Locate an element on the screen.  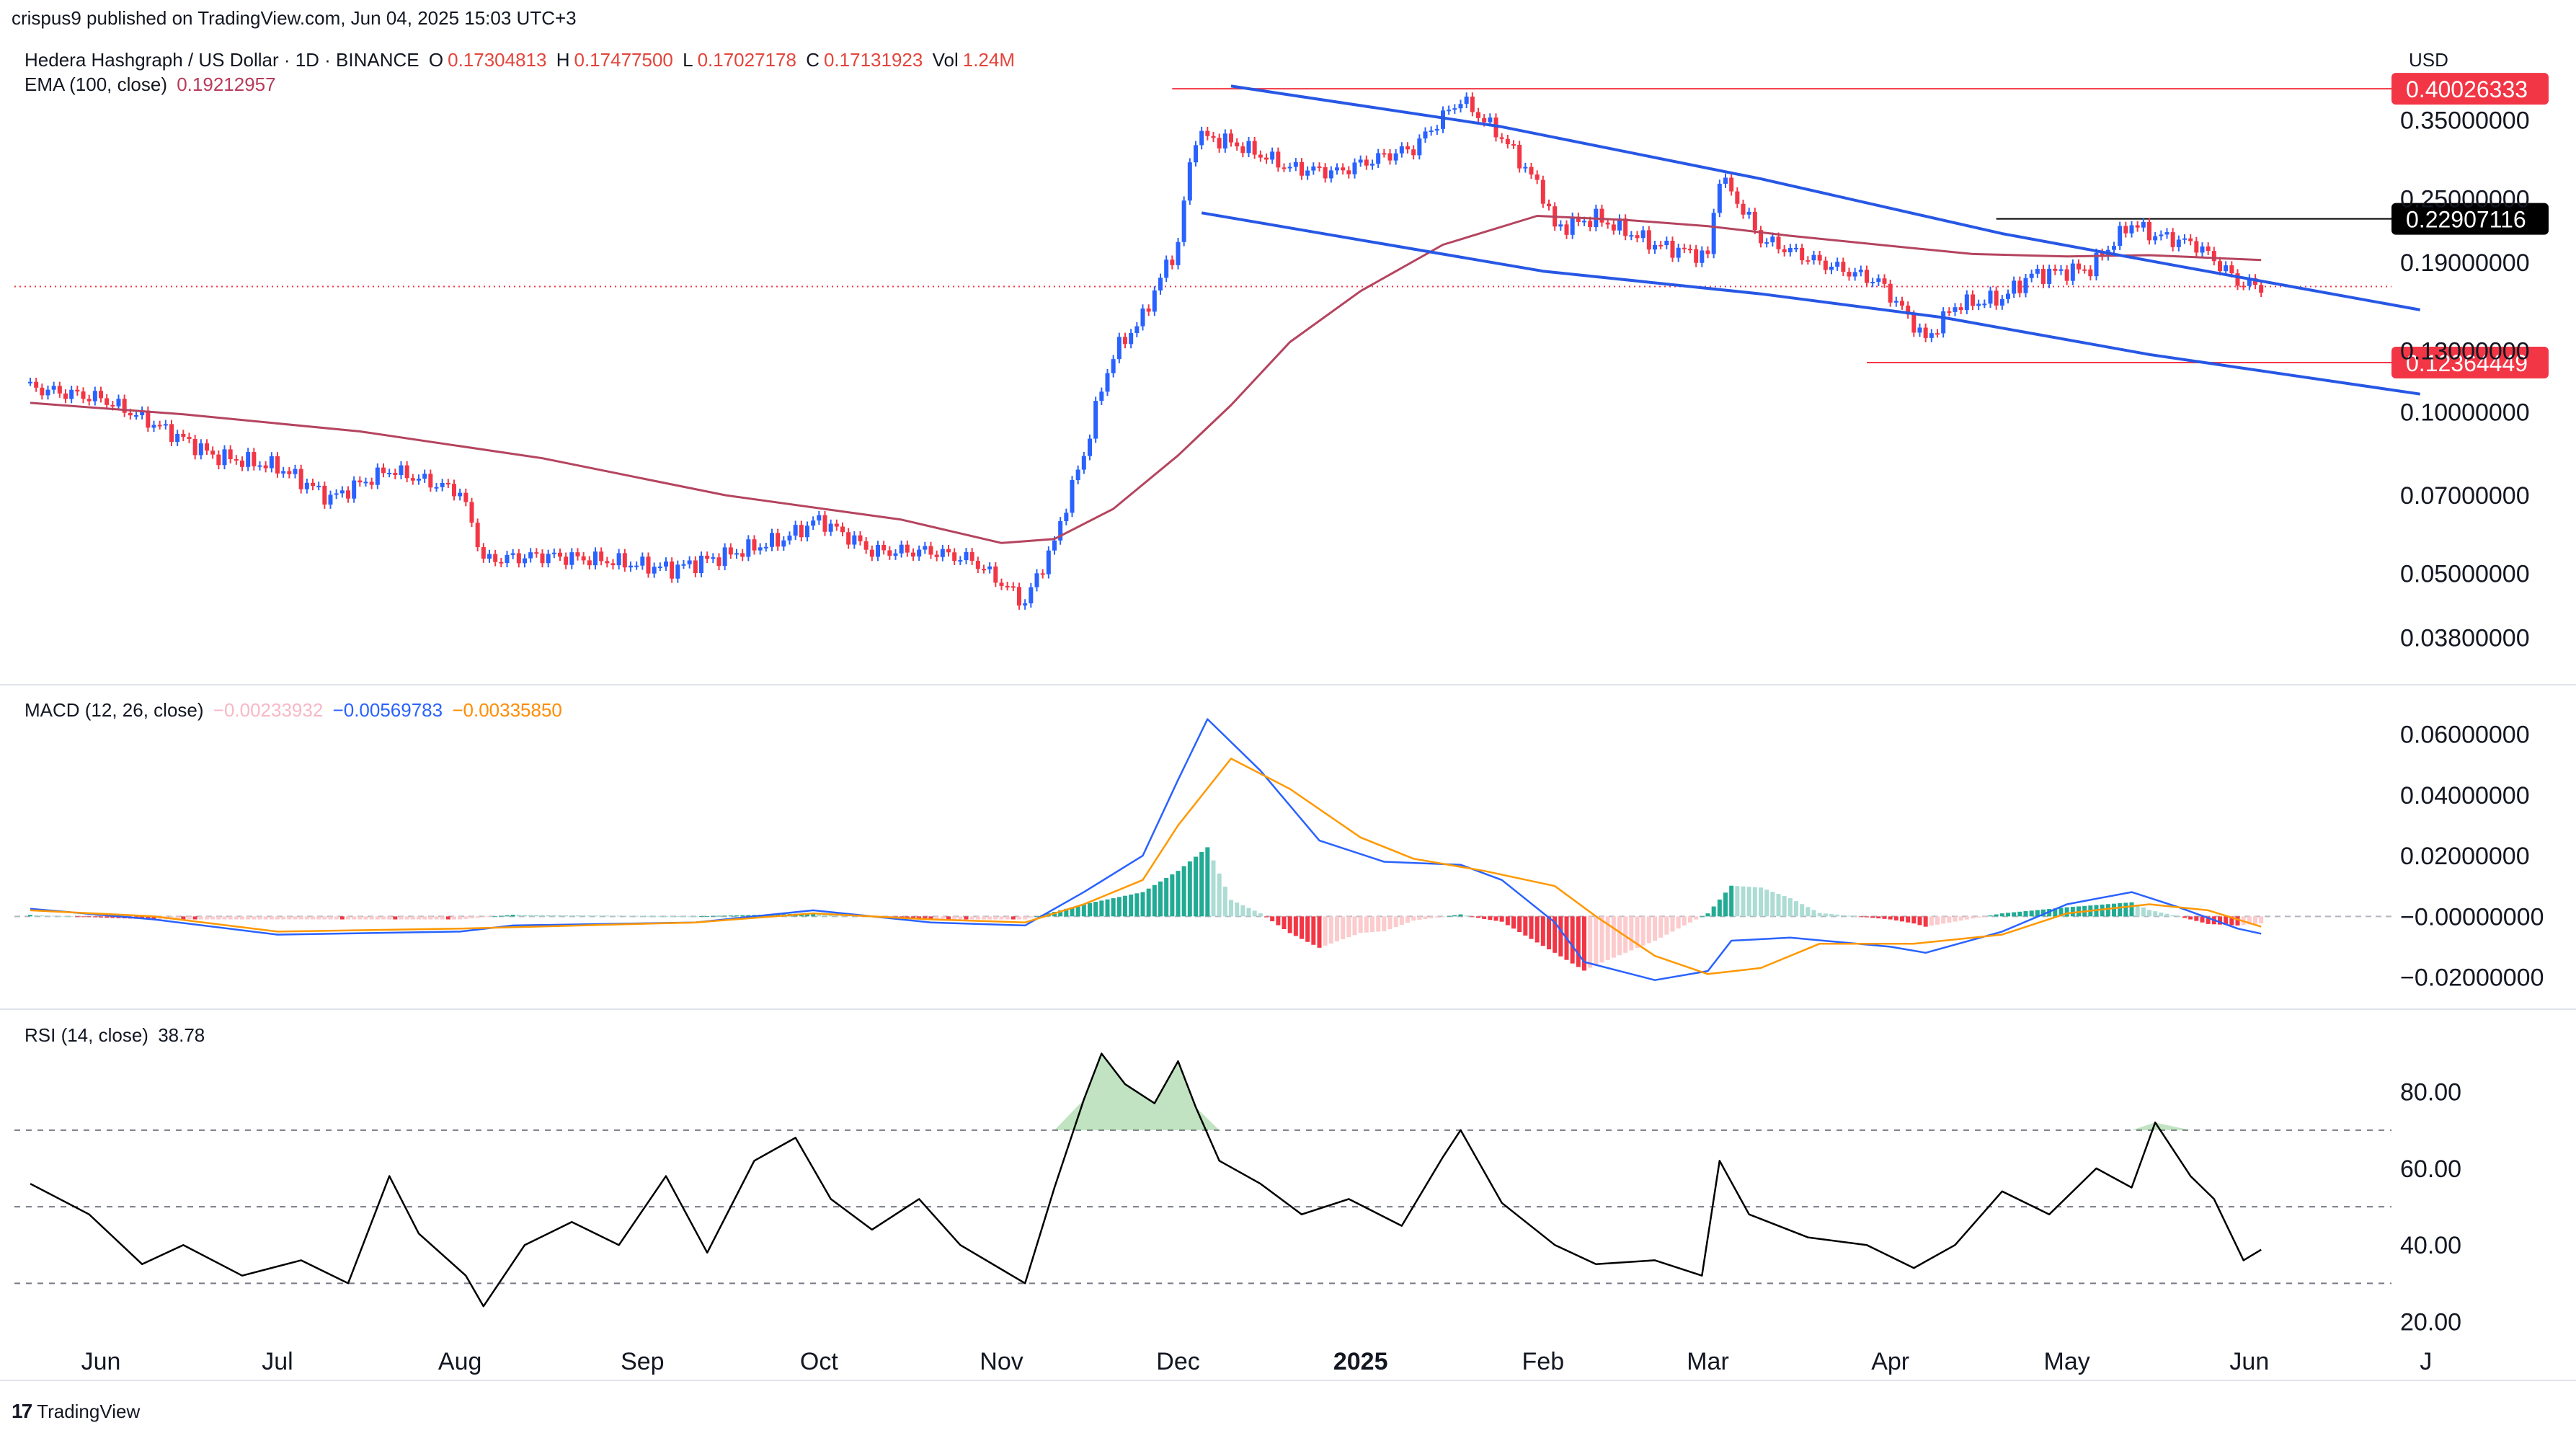
ema-title: EMA (100, close) is located at coordinates (96, 84).